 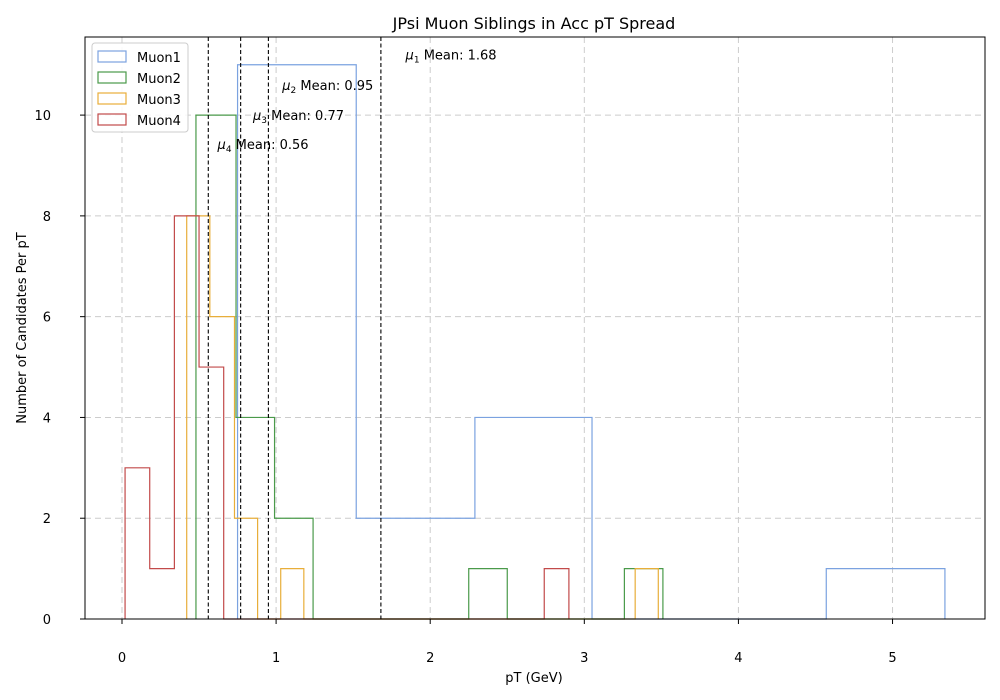 I want to click on y-tick-label-2: 4, so click(x=47, y=418).